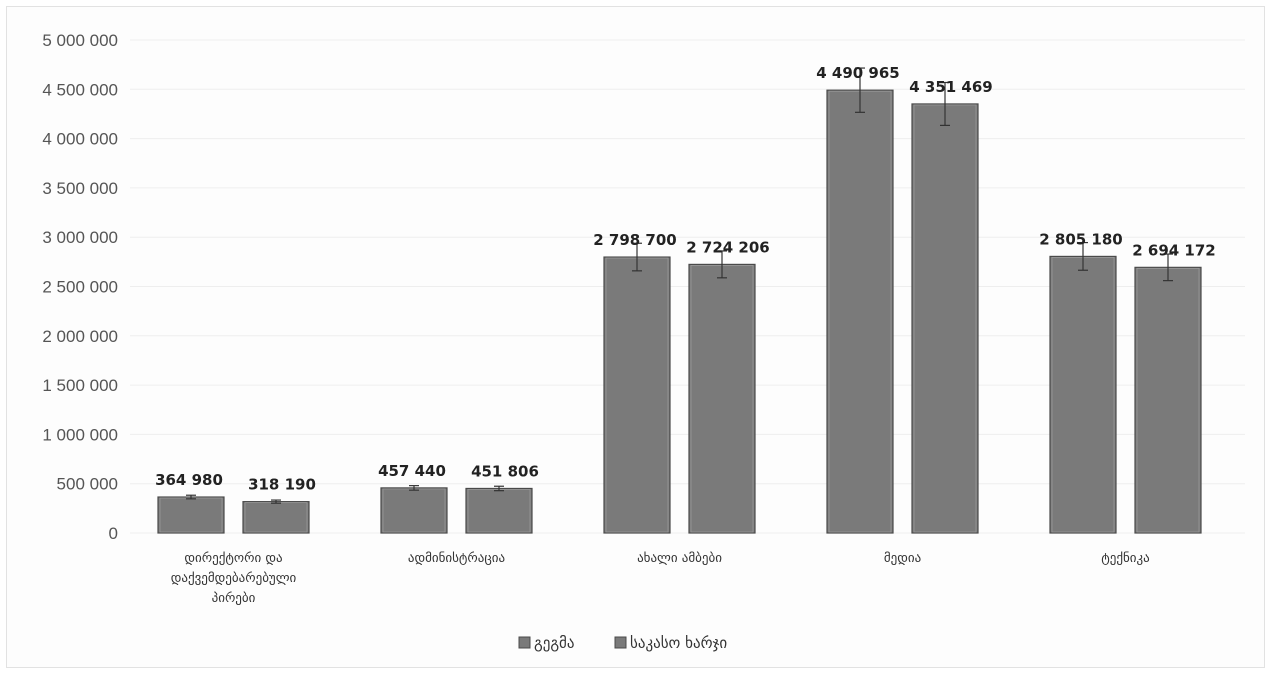 Image resolution: width=1273 pixels, height=674 pixels. What do you see at coordinates (80, 434) in the screenshot?
I see `y-tick-label: 1 000 000` at bounding box center [80, 434].